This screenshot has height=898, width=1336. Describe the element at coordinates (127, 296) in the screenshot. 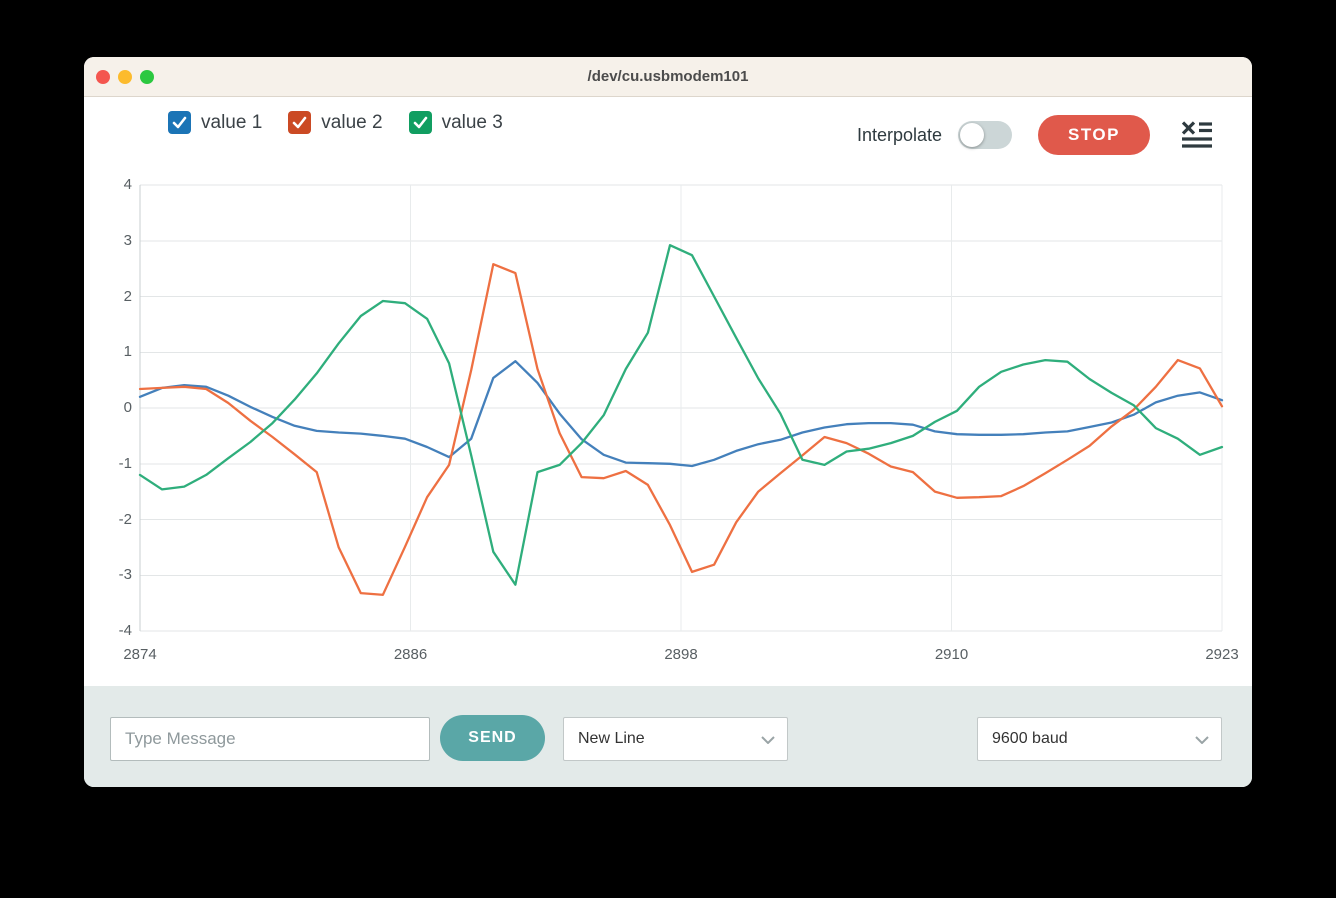

I see `y-tick-label: 2` at that location.